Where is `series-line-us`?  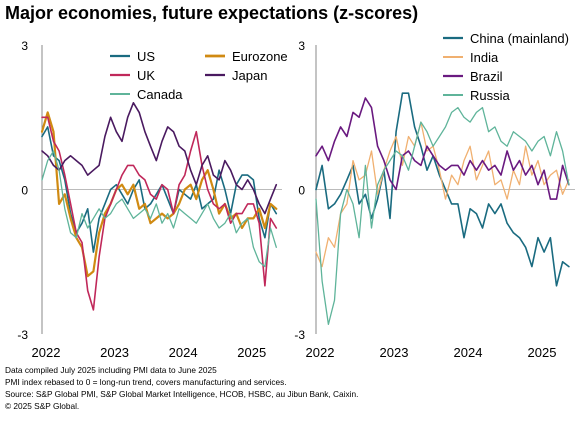 series-line-us is located at coordinates (159, 189).